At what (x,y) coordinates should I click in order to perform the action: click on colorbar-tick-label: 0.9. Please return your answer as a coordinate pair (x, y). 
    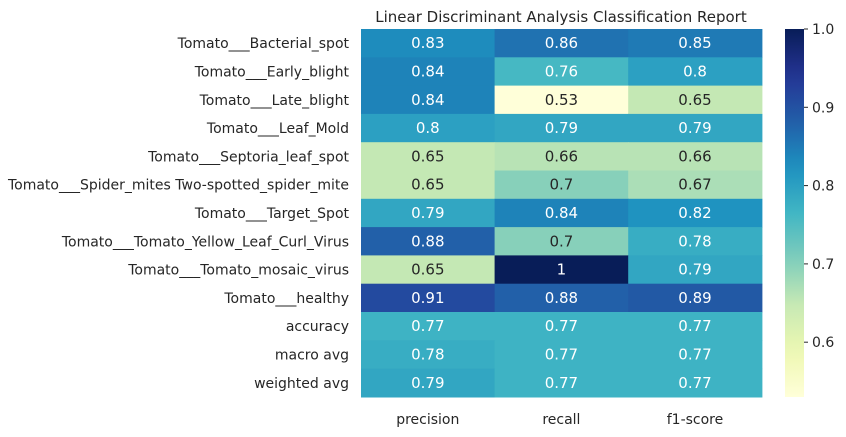
    Looking at the image, I should click on (823, 108).